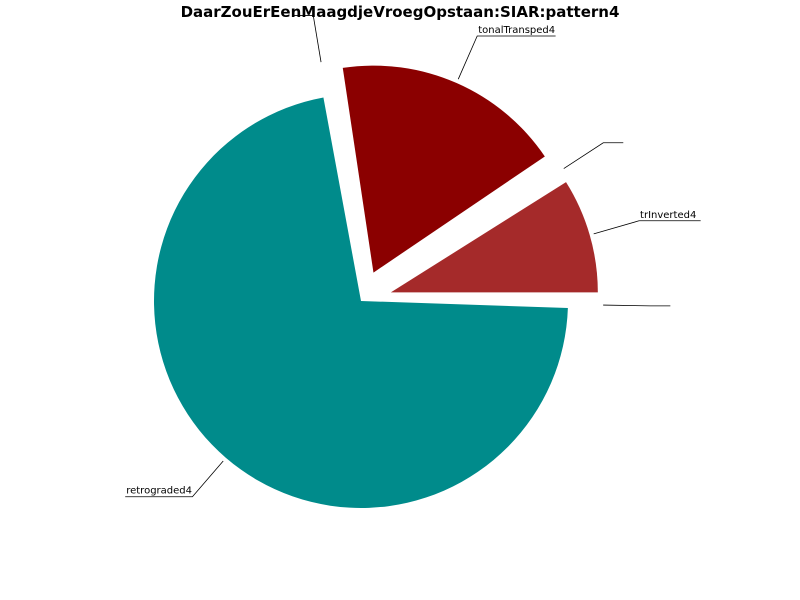 This screenshot has height=600, width=800. I want to click on pie-slice-trInverted4, so click(494, 237).